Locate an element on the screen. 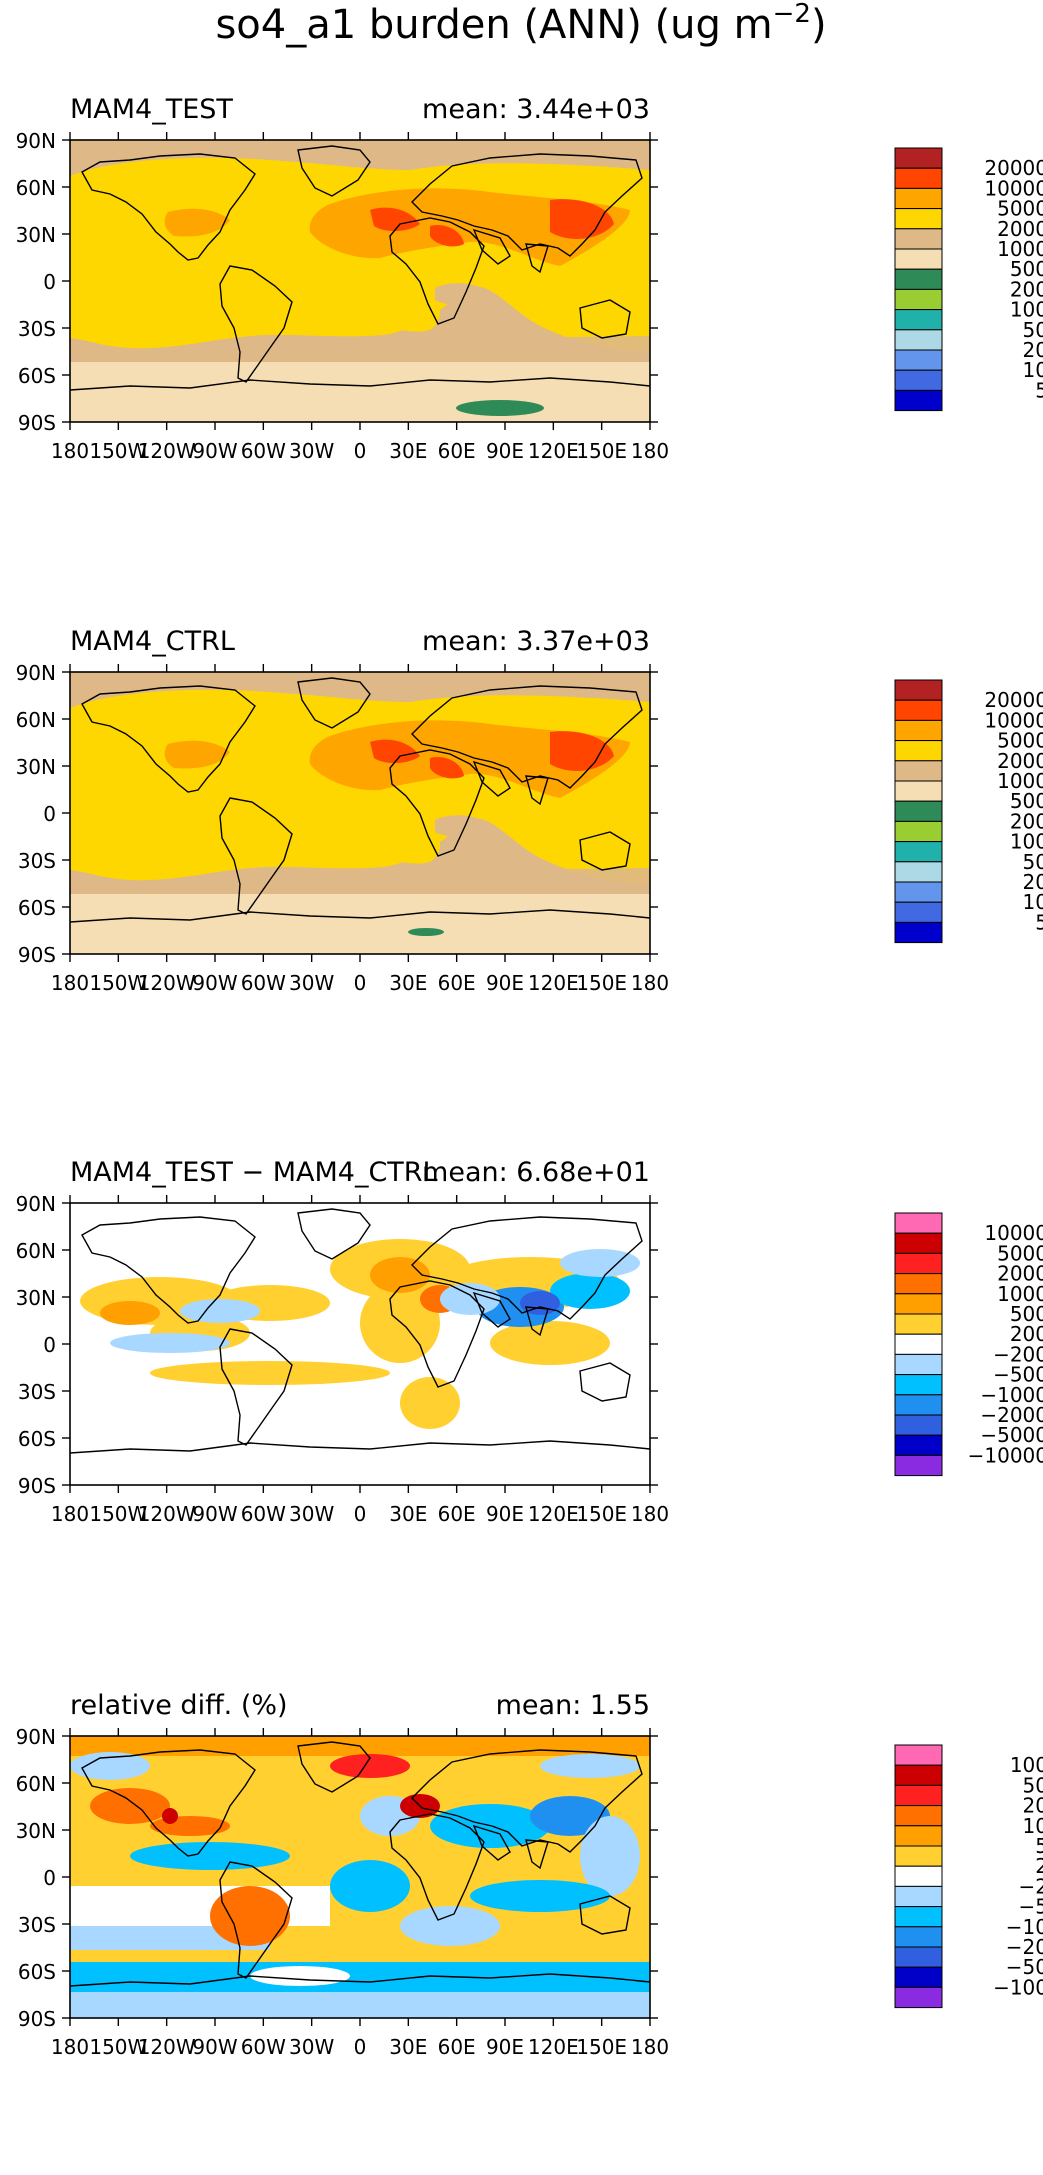  lon-tick-label: 150W is located at coordinates (118, 983).